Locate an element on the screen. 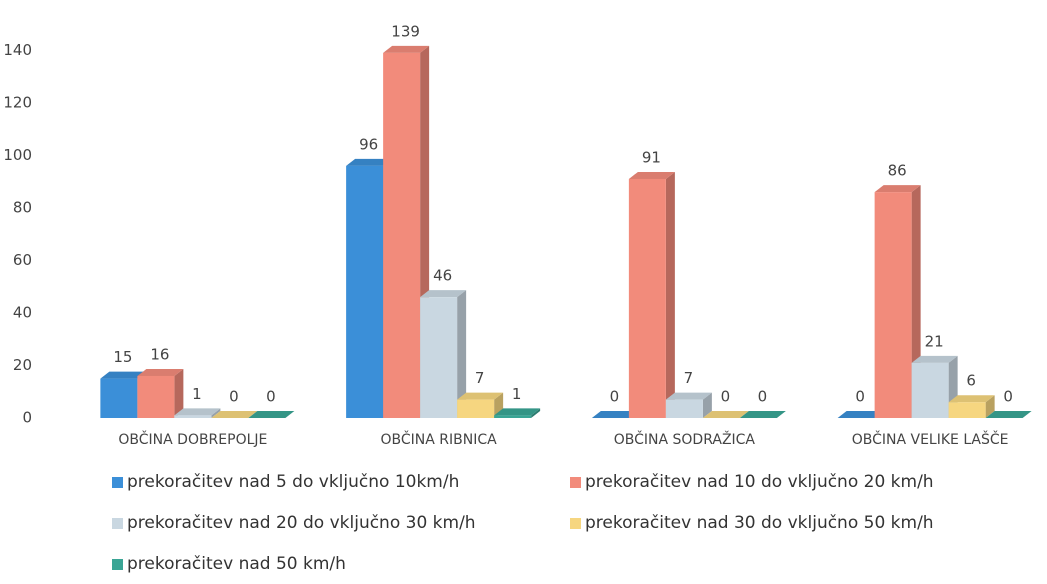 This screenshot has height=584, width=1047. y-tick-label: 0 is located at coordinates (27, 418).